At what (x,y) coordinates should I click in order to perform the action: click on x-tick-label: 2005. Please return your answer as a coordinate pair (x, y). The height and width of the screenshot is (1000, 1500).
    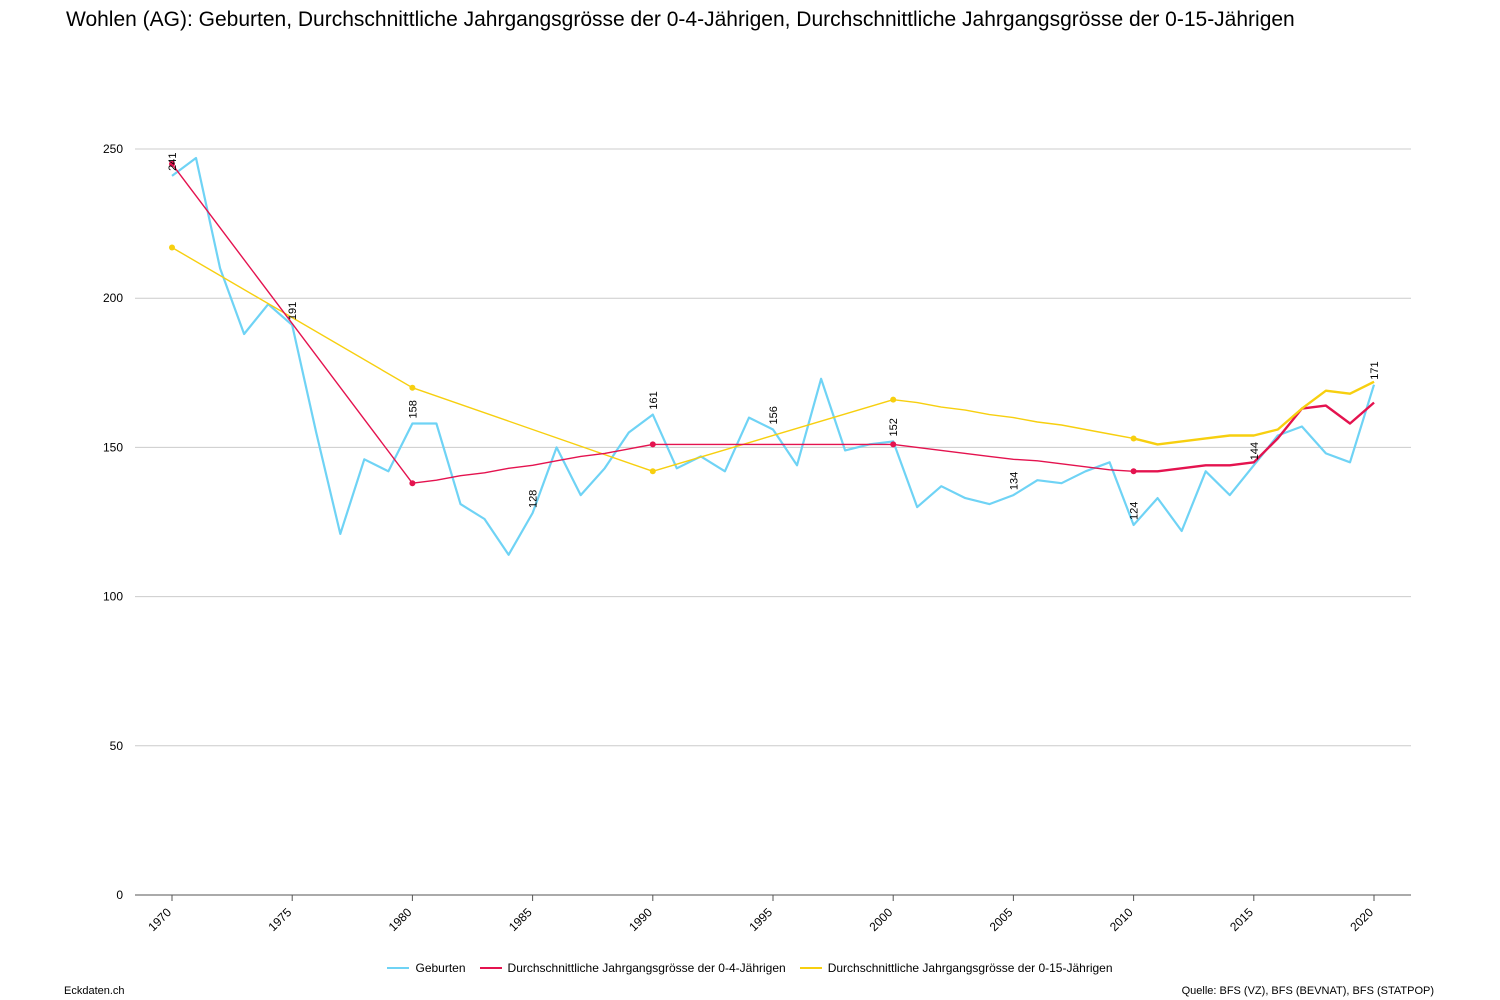
    Looking at the image, I should click on (1001, 919).